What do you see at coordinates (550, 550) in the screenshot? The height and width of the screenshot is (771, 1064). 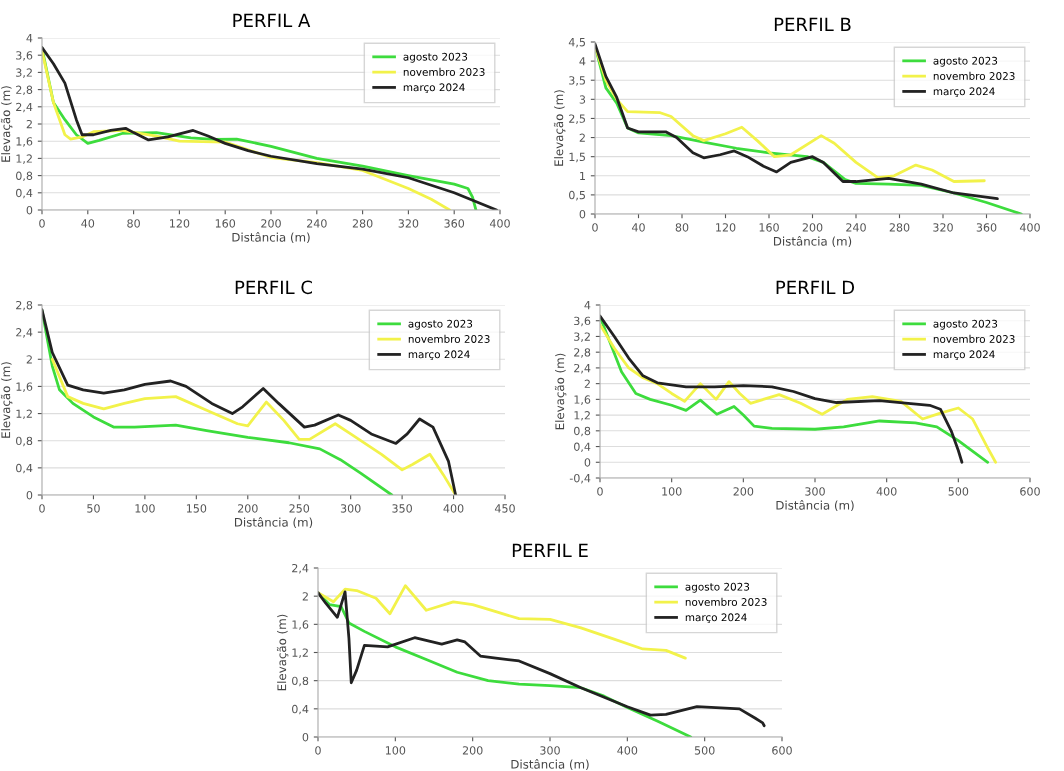 I see `chart-title: PERFIL E` at bounding box center [550, 550].